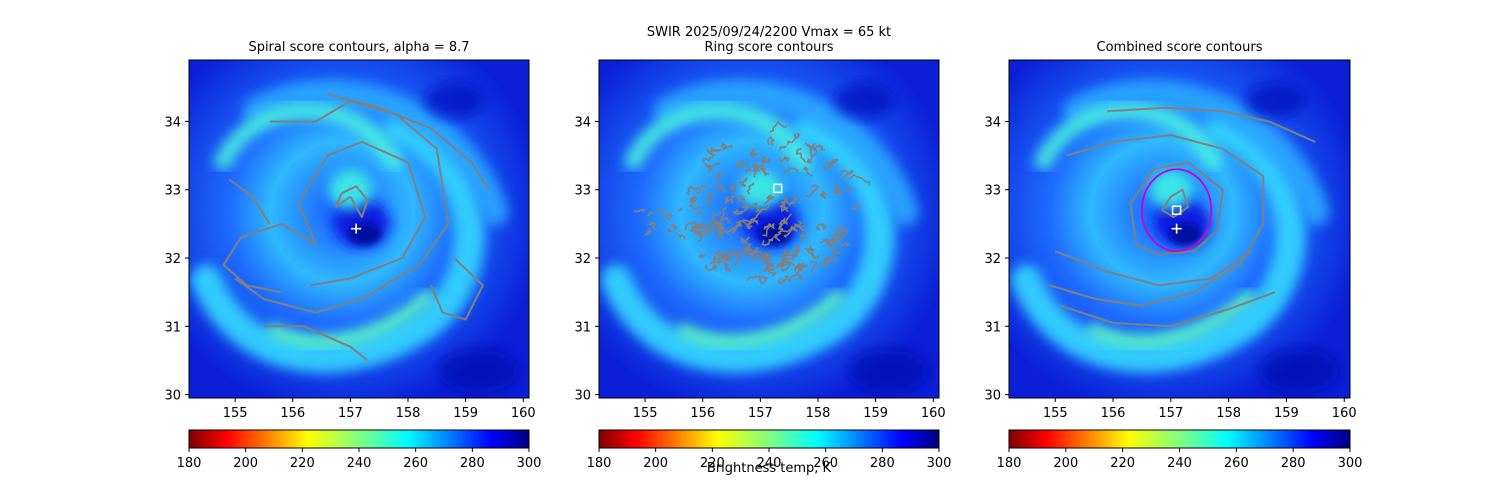 The image size is (1500, 500). I want to click on colorbar, so click(1179, 439).